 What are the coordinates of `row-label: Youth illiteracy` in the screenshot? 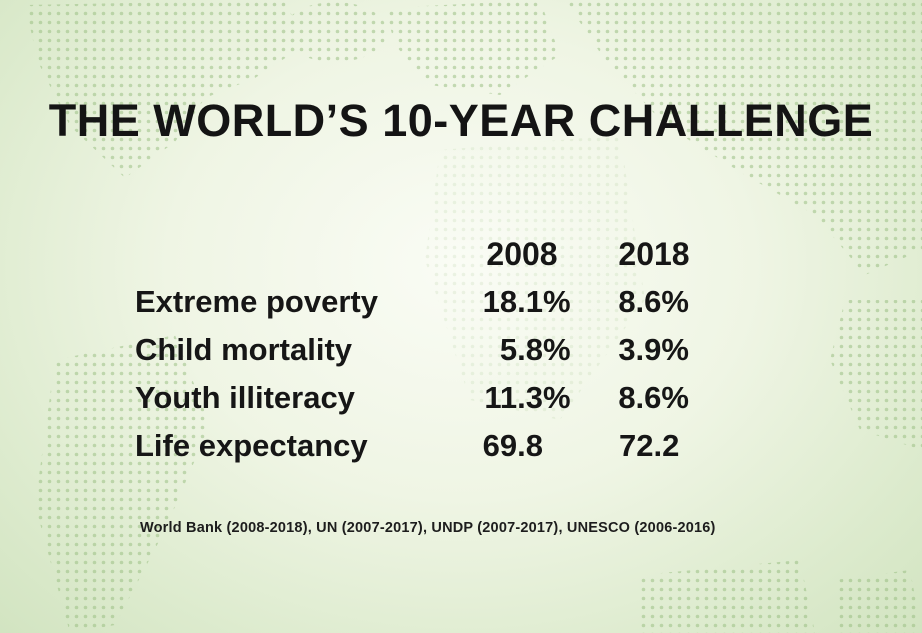 It's located at (245, 398).